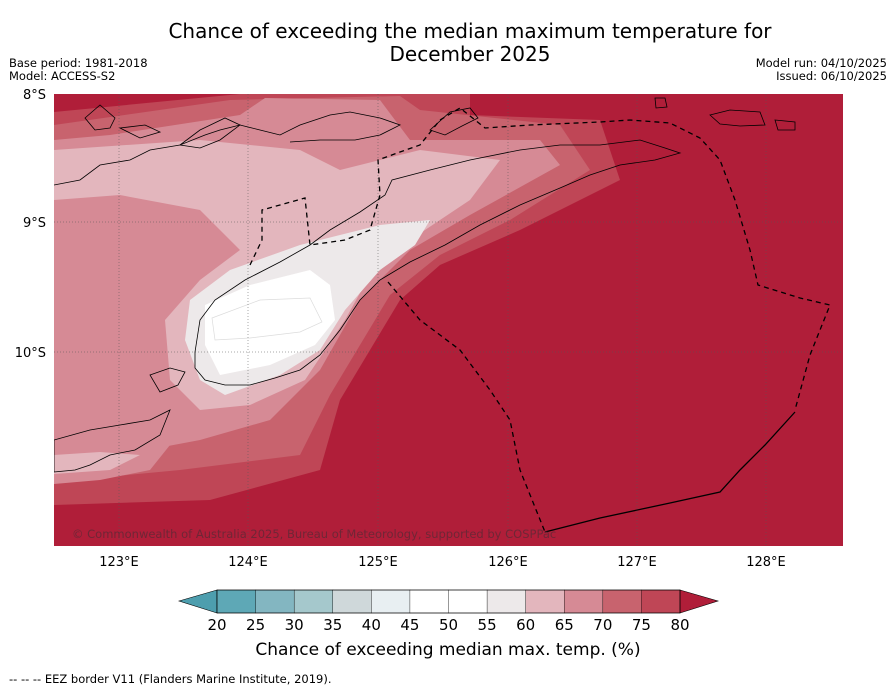  I want to click on wetar-coast, so click(454, 121).